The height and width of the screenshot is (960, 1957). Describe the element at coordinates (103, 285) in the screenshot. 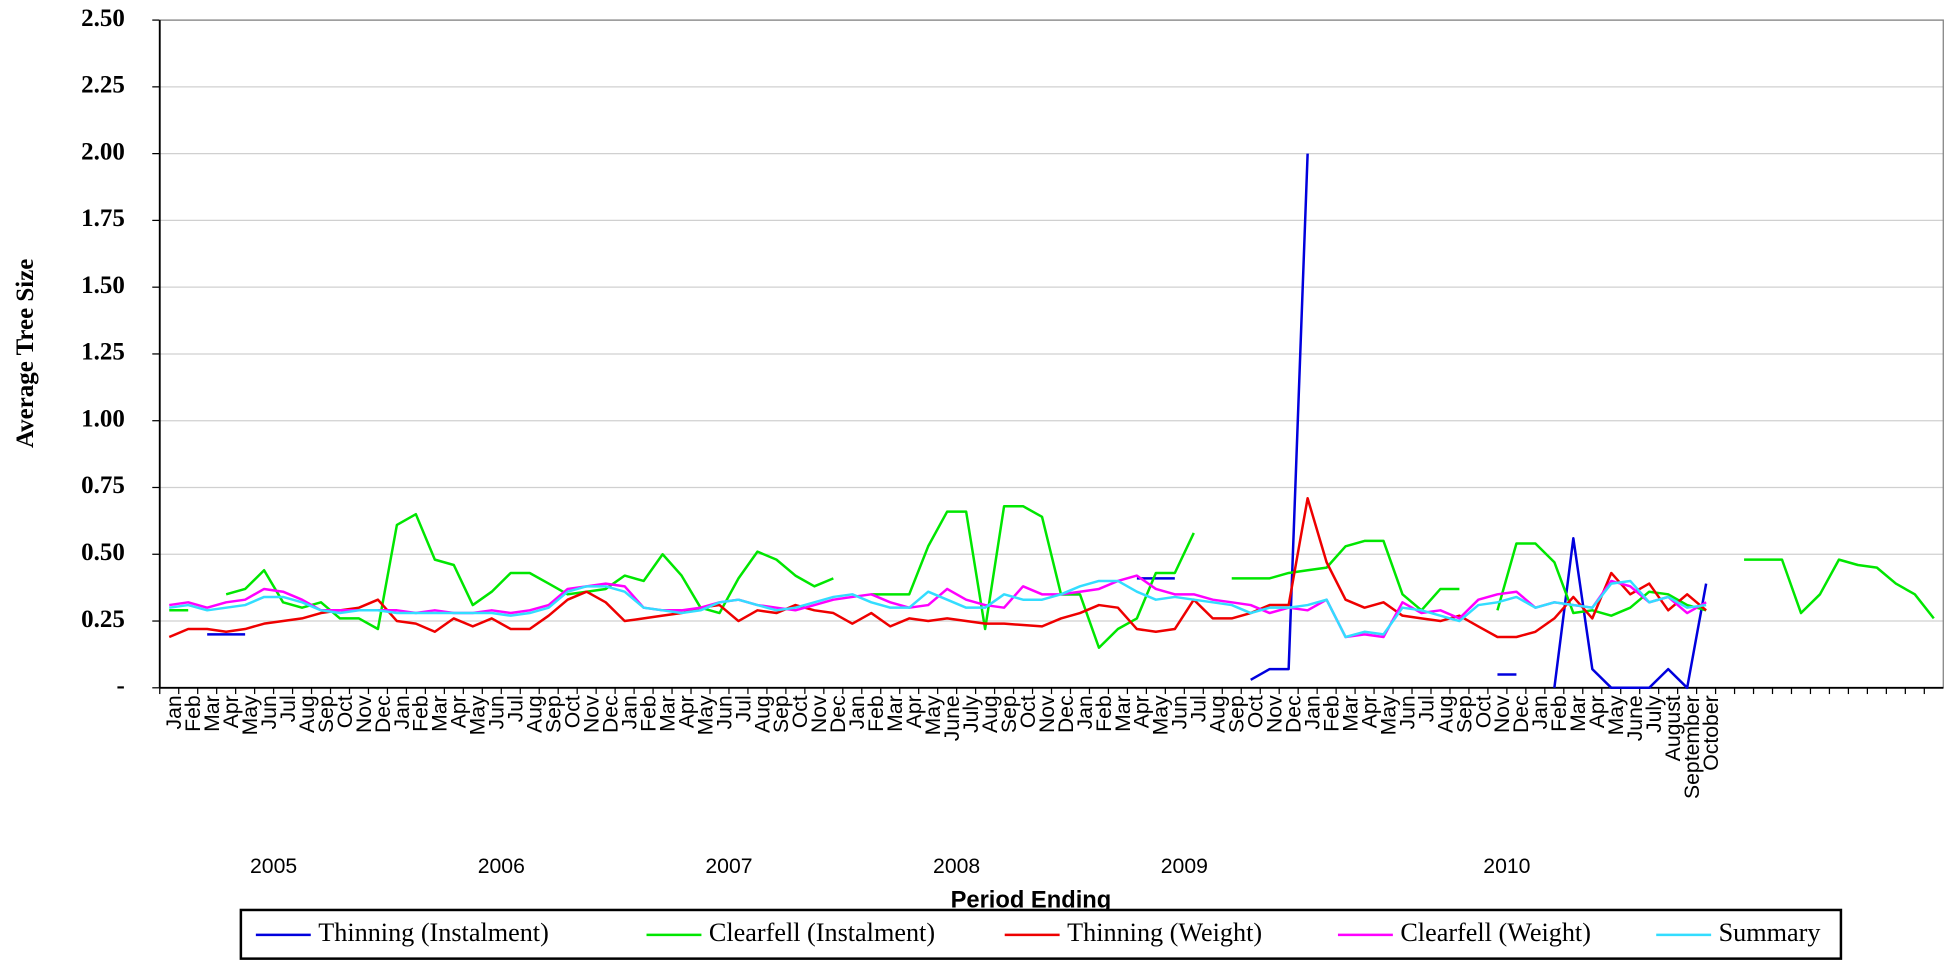

I see `y-tick-label: 1.50` at that location.